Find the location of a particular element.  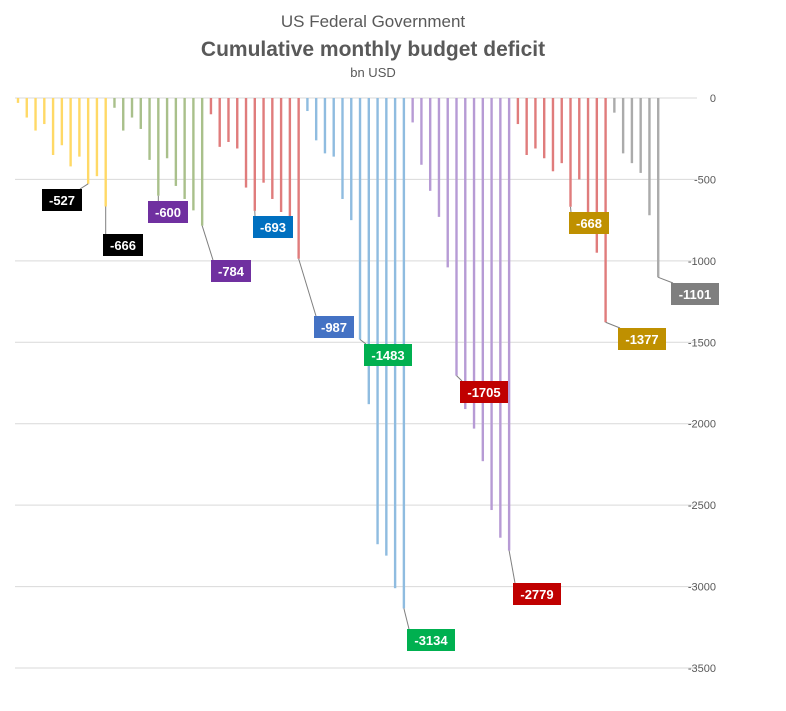

y-tick-label: -2500 is located at coordinates (702, 506).